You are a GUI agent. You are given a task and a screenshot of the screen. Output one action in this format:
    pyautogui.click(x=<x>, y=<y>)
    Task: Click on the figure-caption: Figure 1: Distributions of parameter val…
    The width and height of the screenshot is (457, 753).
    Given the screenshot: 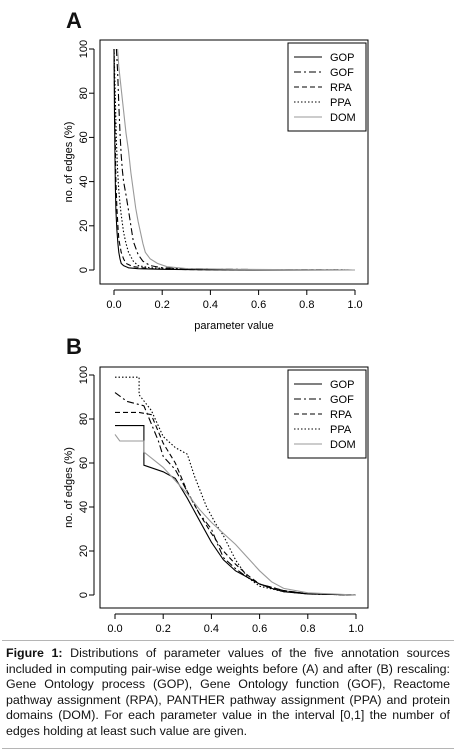 What is the action you would take?
    pyautogui.click(x=228, y=693)
    